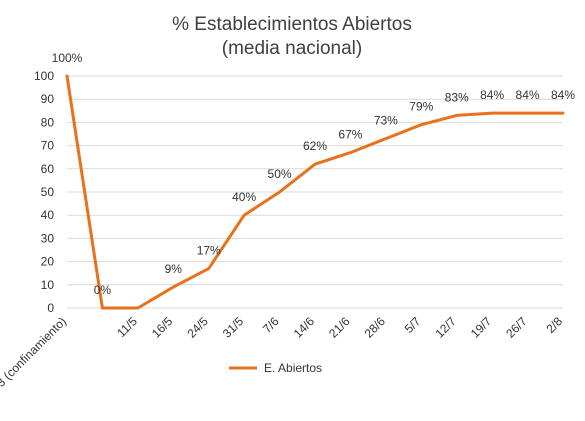  What do you see at coordinates (44, 76) in the screenshot?
I see `y-tick-label: 100` at bounding box center [44, 76].